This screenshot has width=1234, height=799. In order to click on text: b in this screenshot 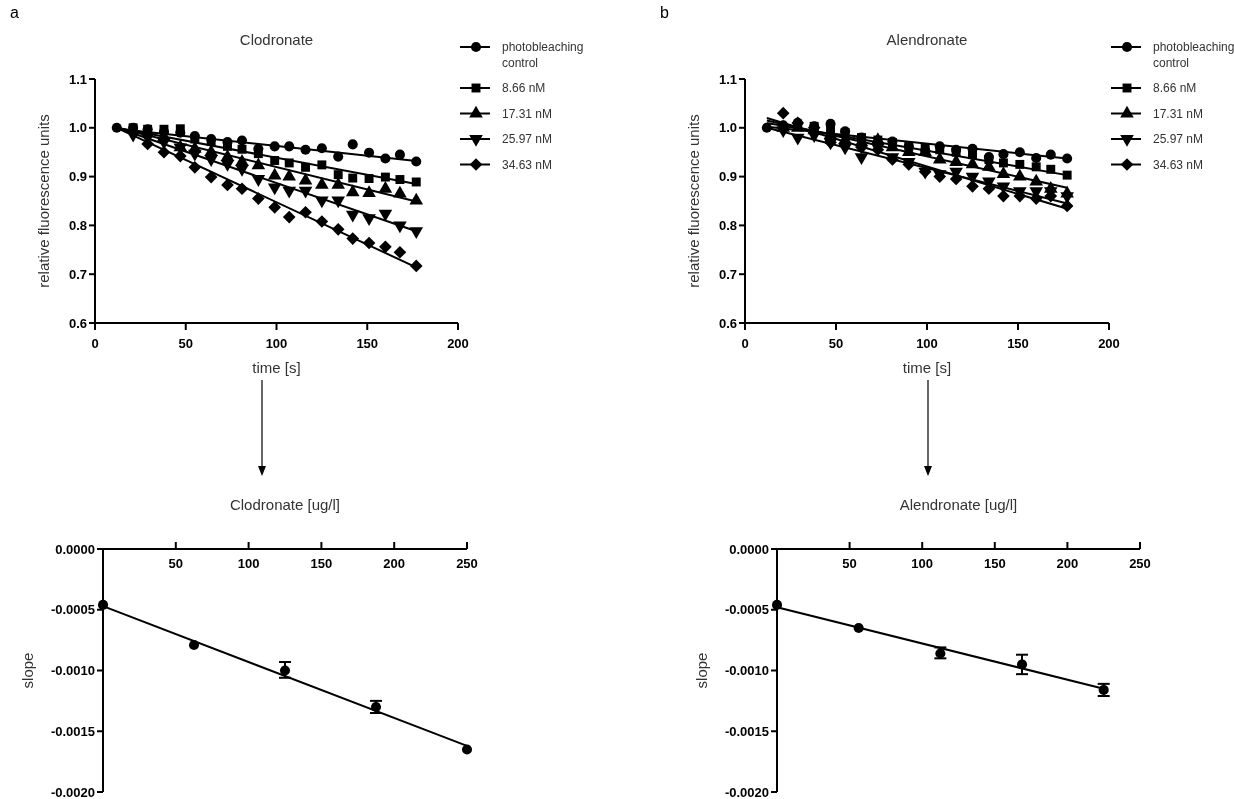, I will do `click(664, 12)`.